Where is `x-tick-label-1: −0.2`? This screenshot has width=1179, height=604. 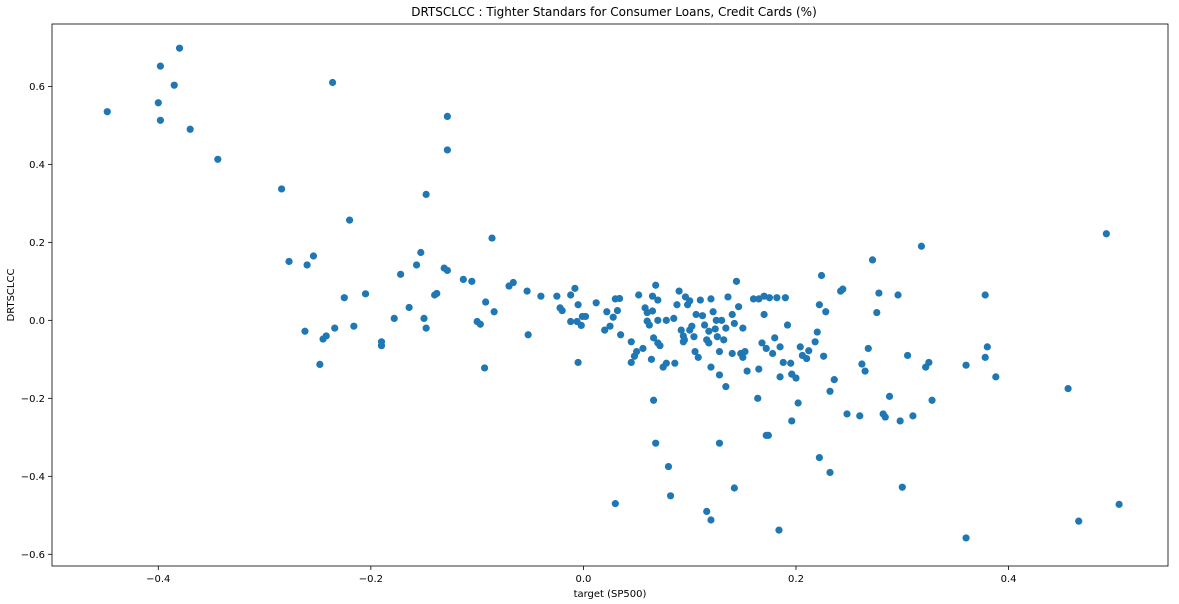
x-tick-label-1: −0.2 is located at coordinates (371, 579).